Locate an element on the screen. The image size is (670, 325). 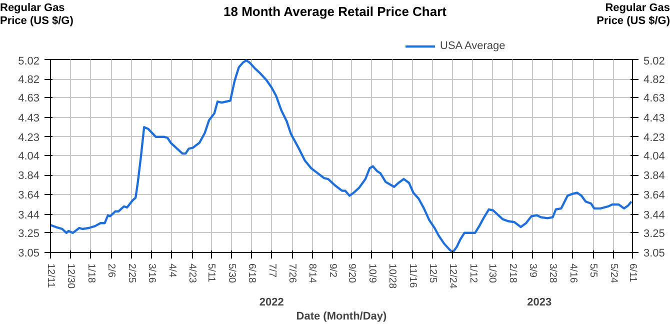
y-axis-title: Regular Gas Price (US $/G) is located at coordinates (37, 15).